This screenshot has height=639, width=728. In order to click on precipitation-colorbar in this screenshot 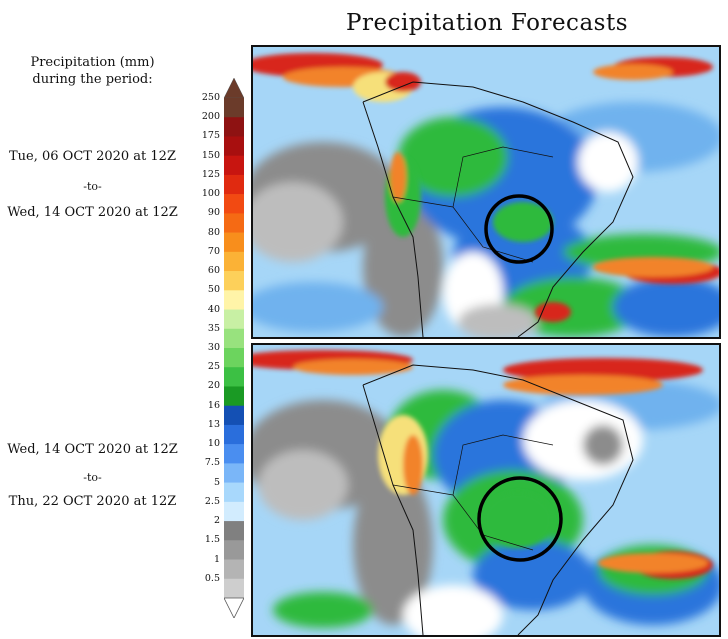, I will do `click(234, 348)`.